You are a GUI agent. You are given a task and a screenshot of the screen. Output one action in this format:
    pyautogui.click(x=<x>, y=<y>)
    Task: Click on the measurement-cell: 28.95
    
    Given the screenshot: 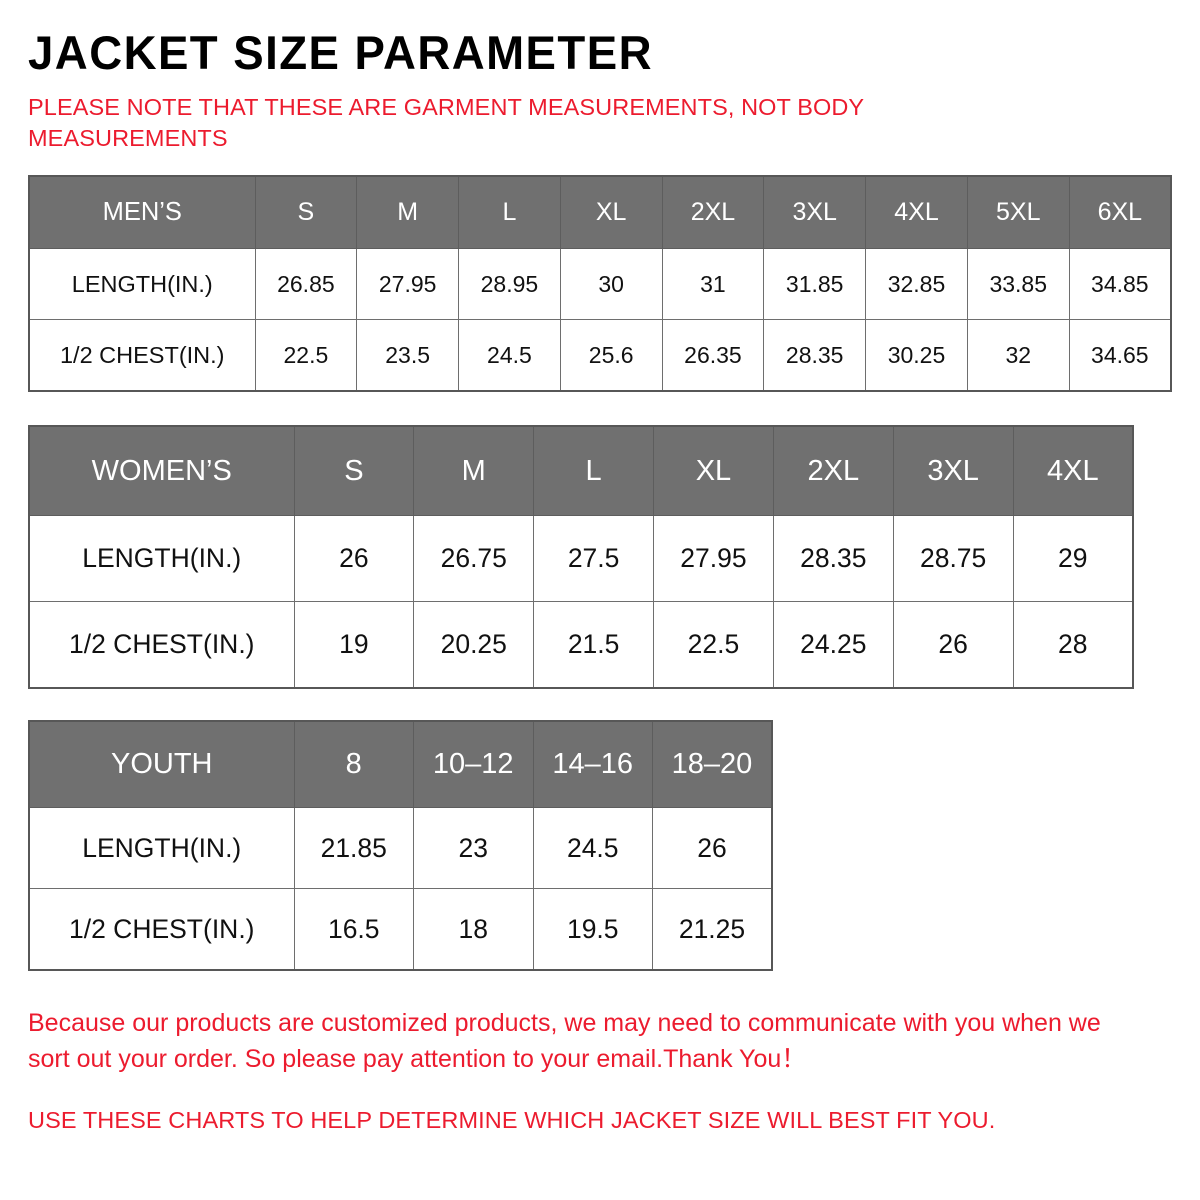 What is the action you would take?
    pyautogui.click(x=509, y=284)
    